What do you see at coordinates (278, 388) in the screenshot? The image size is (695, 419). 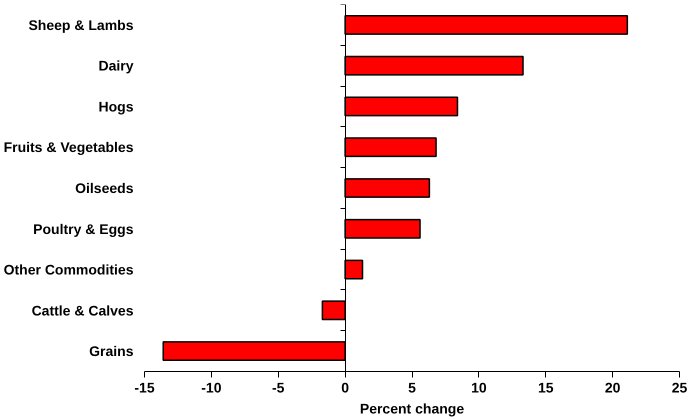 I see `x-tick-label: -5` at bounding box center [278, 388].